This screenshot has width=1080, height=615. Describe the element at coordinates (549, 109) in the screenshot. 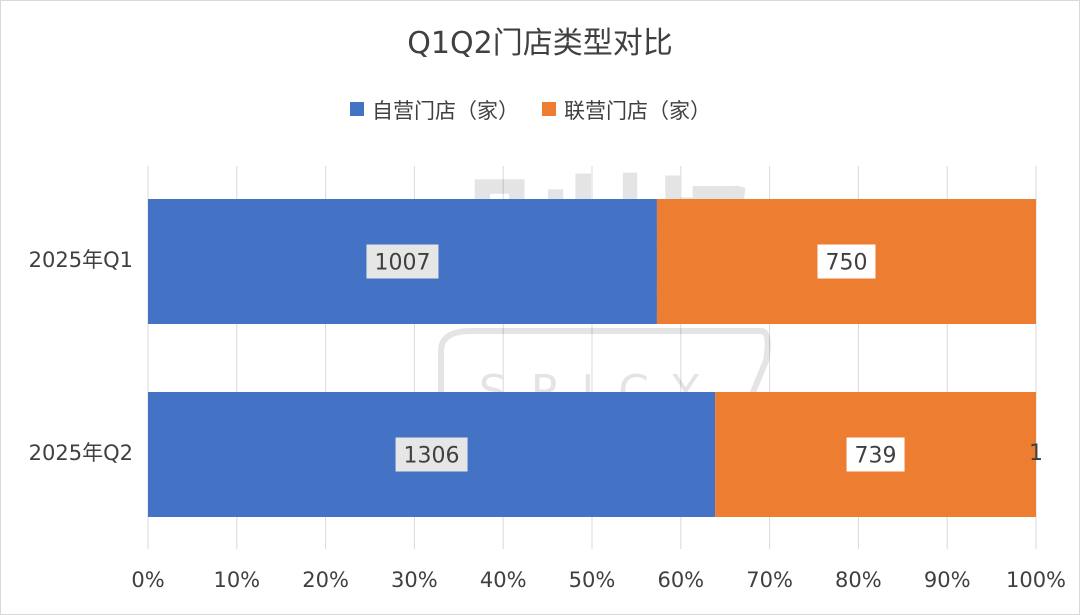

I see `legend-swatch-joint-operated` at that location.